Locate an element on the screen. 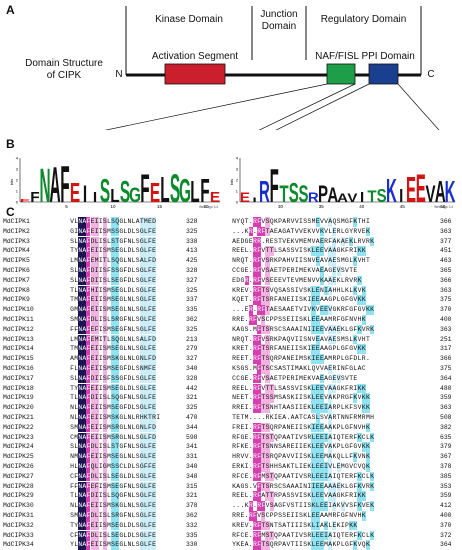 The height and width of the screenshot is (550, 462). position-number: 328 is located at coordinates (192, 378).